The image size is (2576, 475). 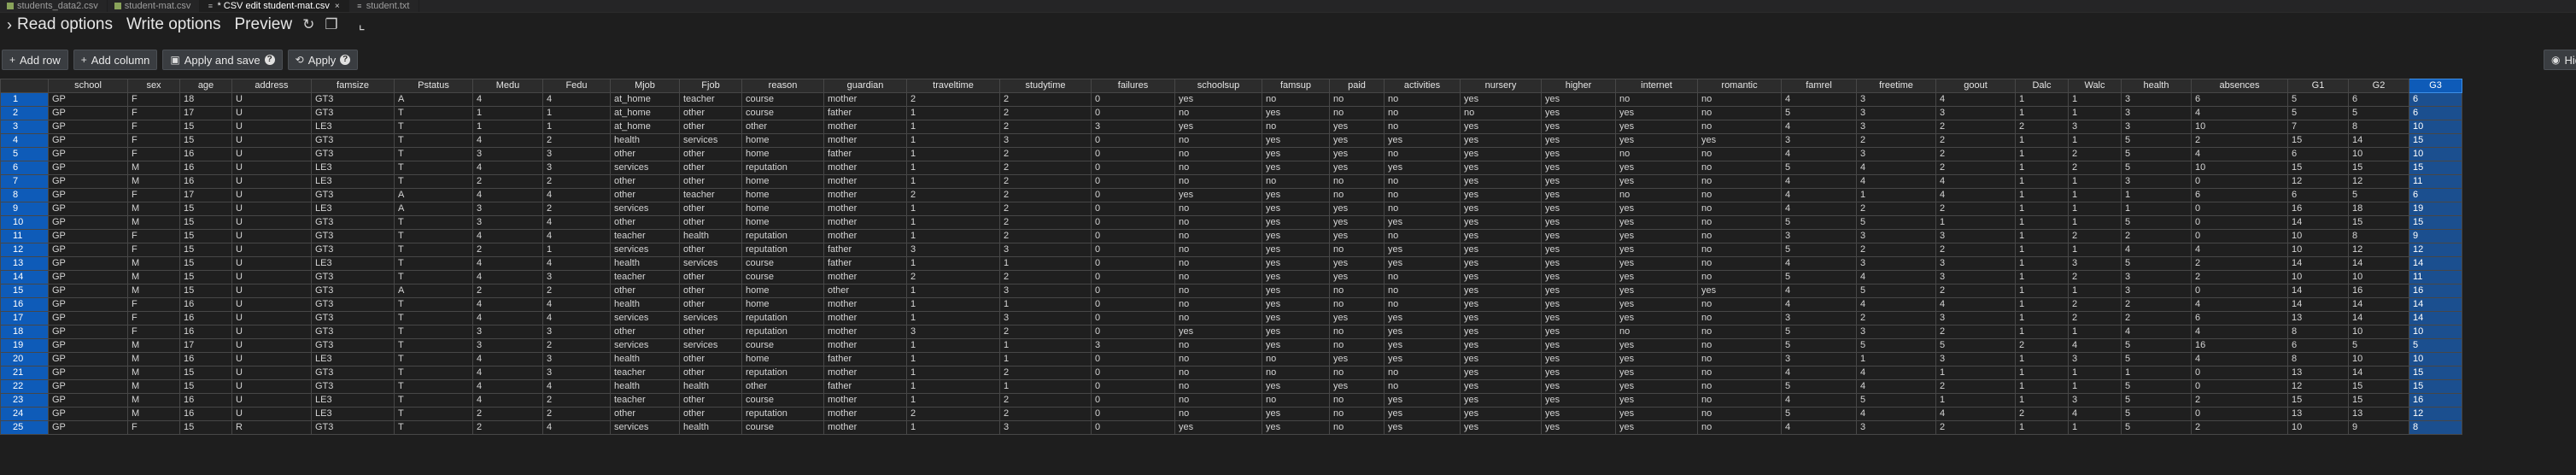 I want to click on table-cell: R, so click(x=271, y=427).